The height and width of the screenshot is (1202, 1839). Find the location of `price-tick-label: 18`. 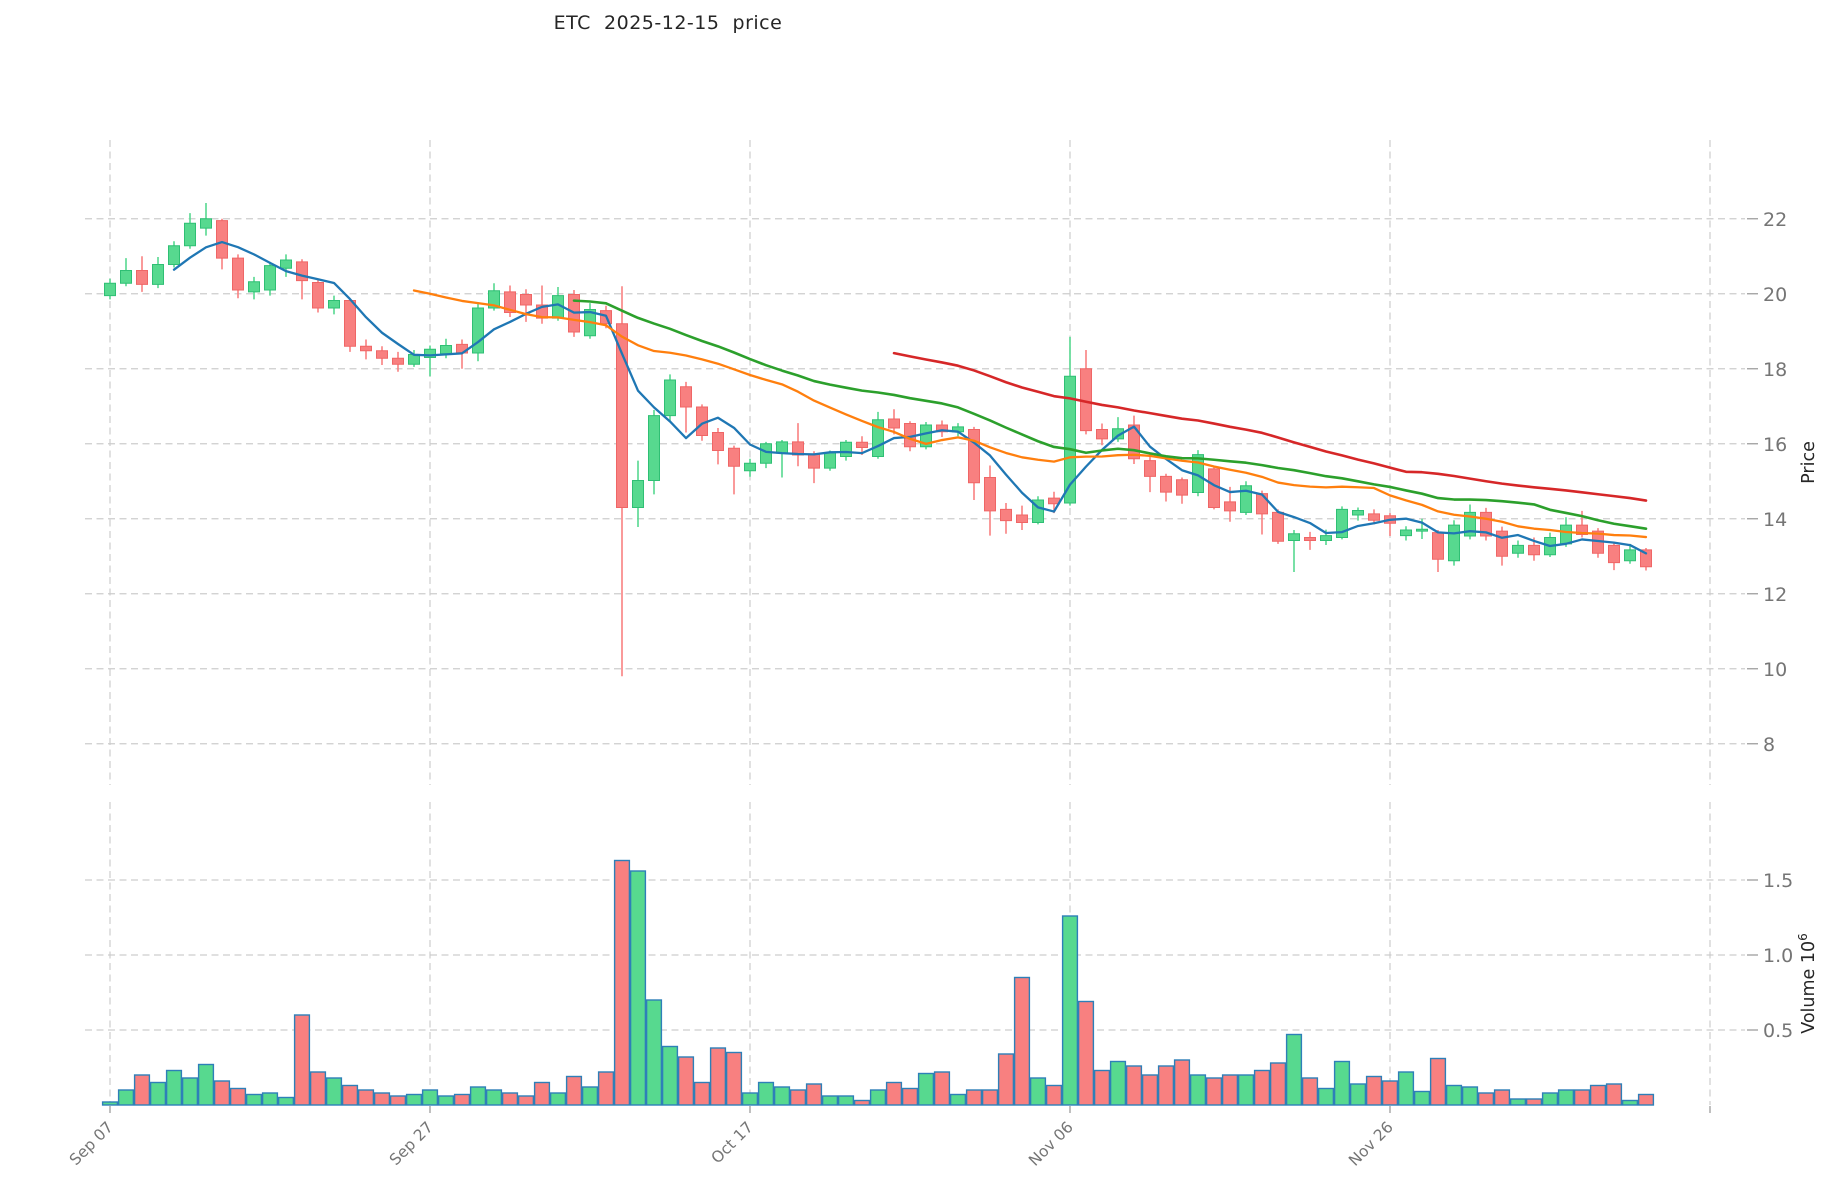

price-tick-label: 18 is located at coordinates (1775, 370).